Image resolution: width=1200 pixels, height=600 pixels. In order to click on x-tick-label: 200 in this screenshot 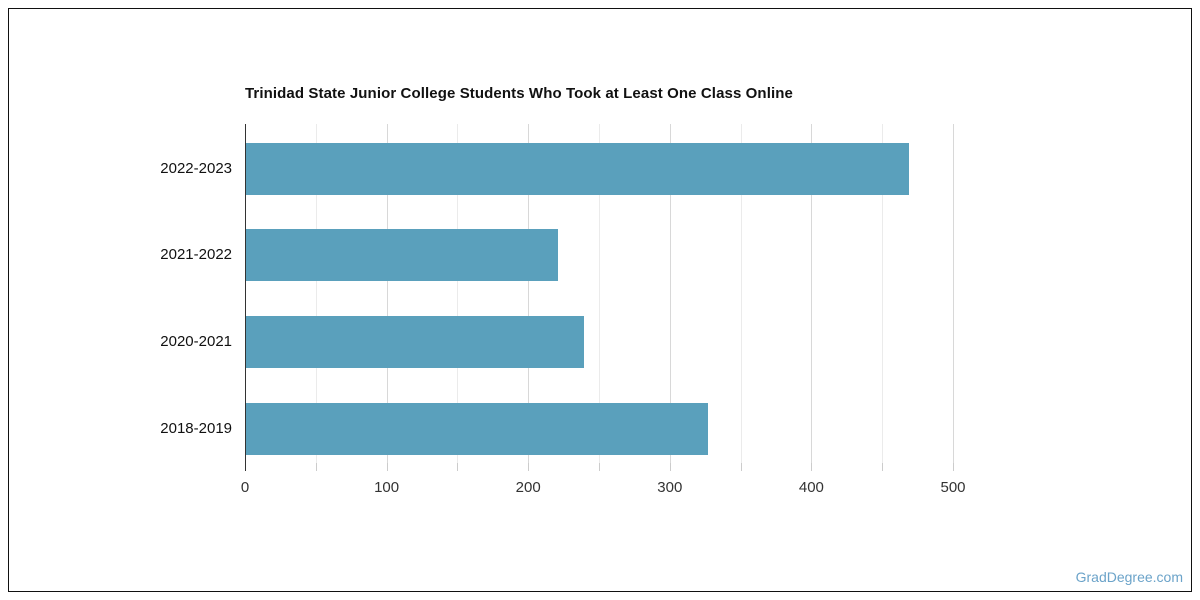, I will do `click(528, 487)`.